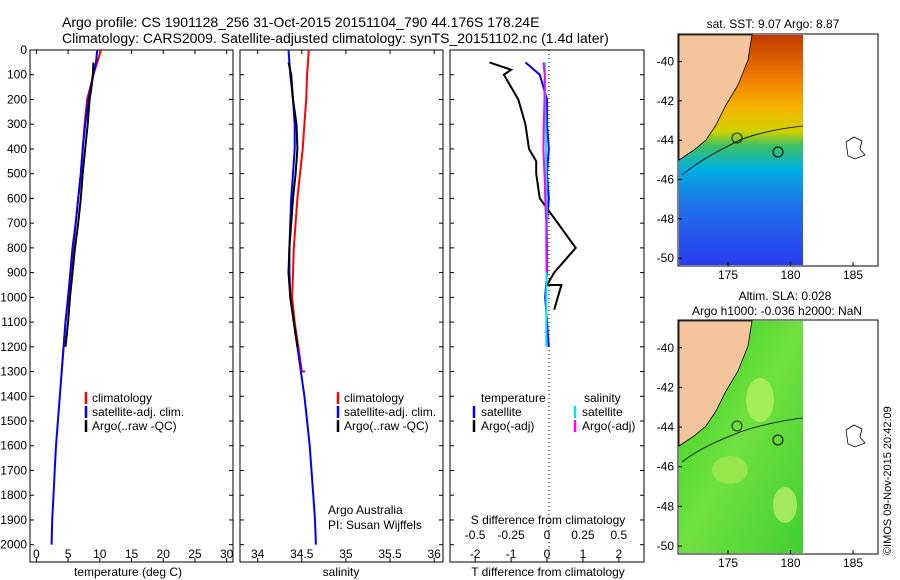  What do you see at coordinates (511, 535) in the screenshot?
I see `s-tick-label: -0.25` at bounding box center [511, 535].